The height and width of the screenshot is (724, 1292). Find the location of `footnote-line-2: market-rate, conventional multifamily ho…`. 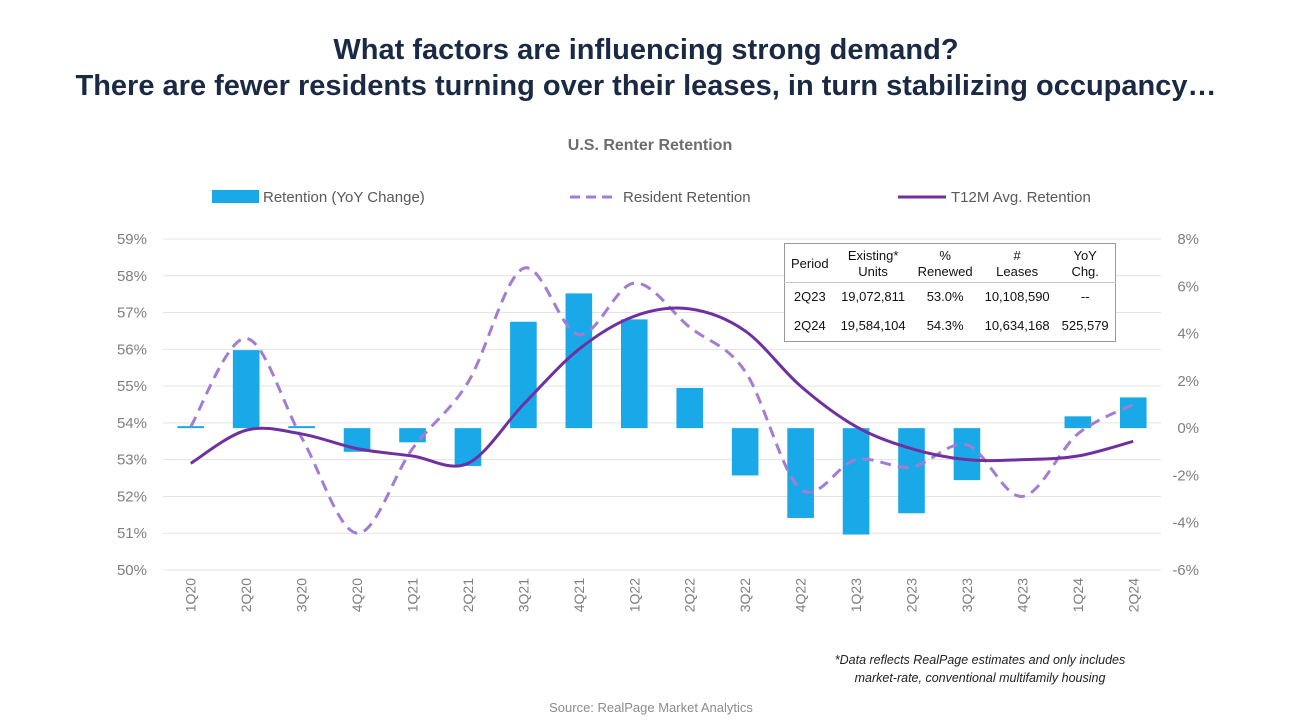

footnote-line-2: market-rate, conventional multifamily ho… is located at coordinates (980, 678).